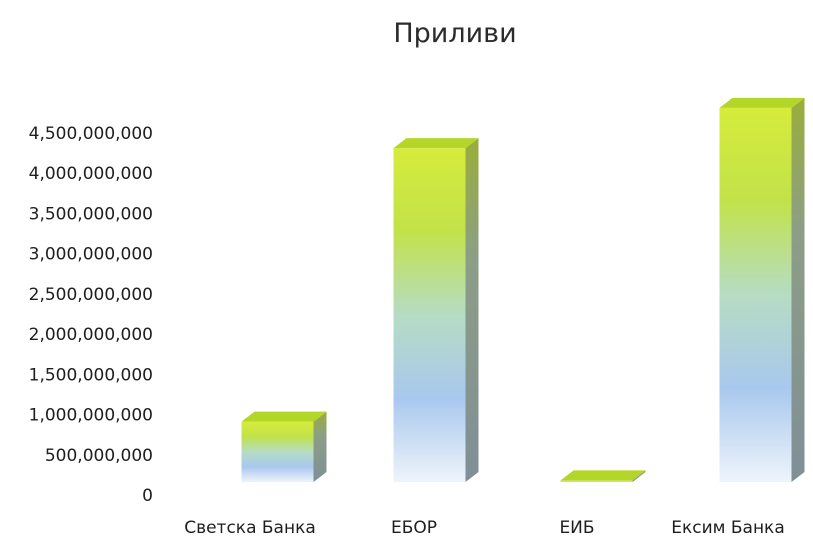 The width and height of the screenshot is (813, 537). What do you see at coordinates (91, 134) in the screenshot?
I see `y-tick-label: 4,500,000,000` at bounding box center [91, 134].